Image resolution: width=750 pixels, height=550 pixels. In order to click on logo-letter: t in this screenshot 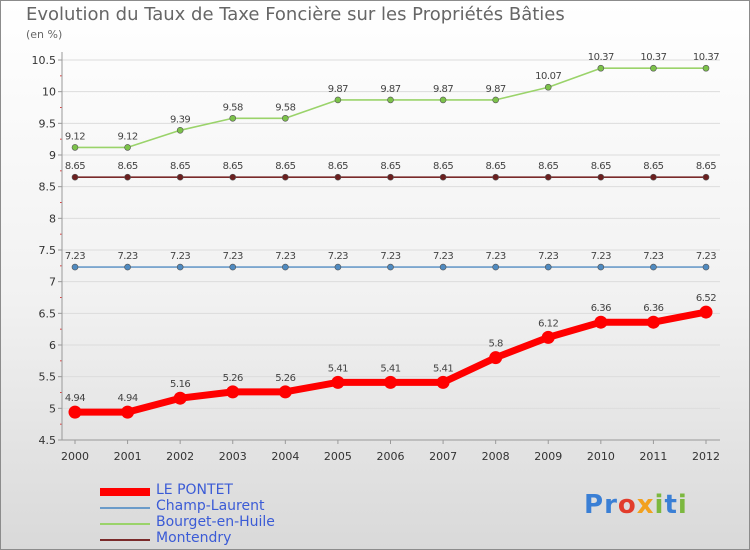, I will do `click(671, 505)`.